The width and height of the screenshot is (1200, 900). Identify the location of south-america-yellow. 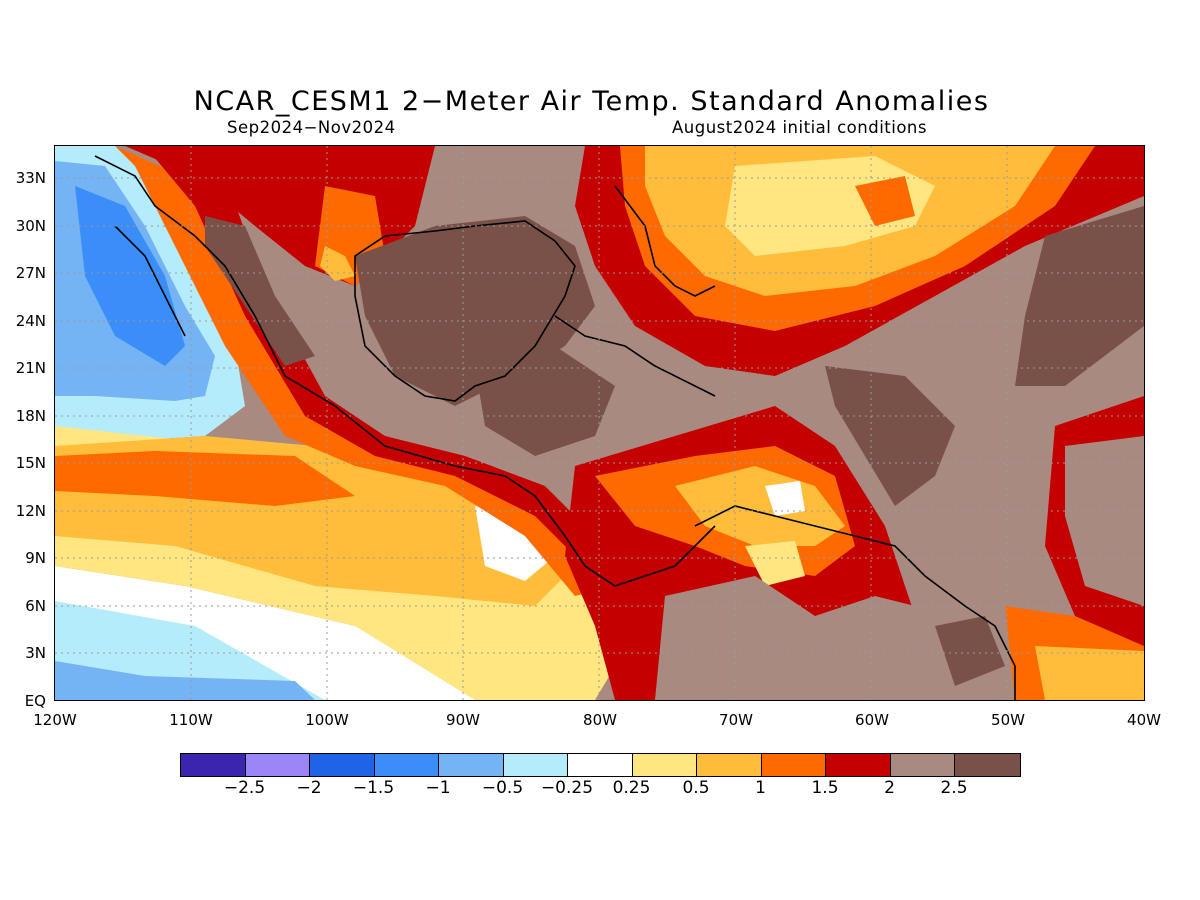
(775, 563).